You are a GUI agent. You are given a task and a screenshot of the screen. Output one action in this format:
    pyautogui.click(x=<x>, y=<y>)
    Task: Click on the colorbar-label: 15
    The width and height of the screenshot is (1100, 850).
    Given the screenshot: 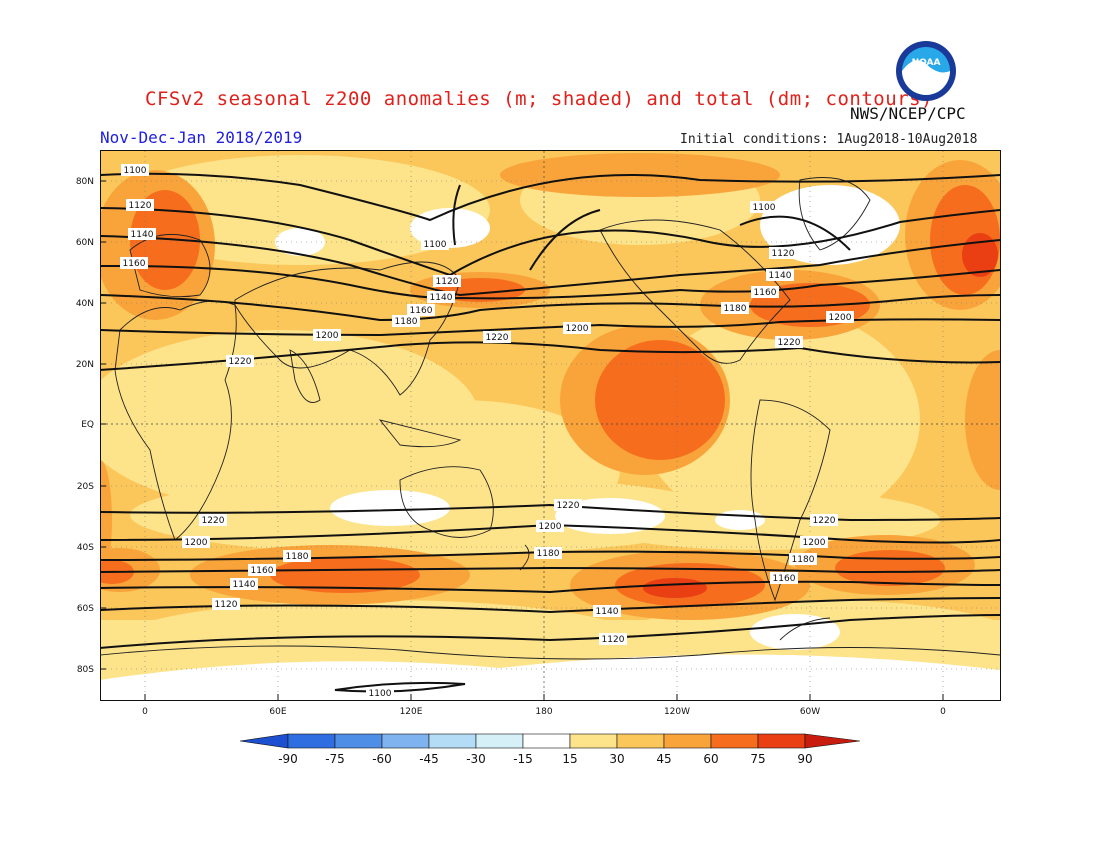 What is the action you would take?
    pyautogui.click(x=569, y=759)
    